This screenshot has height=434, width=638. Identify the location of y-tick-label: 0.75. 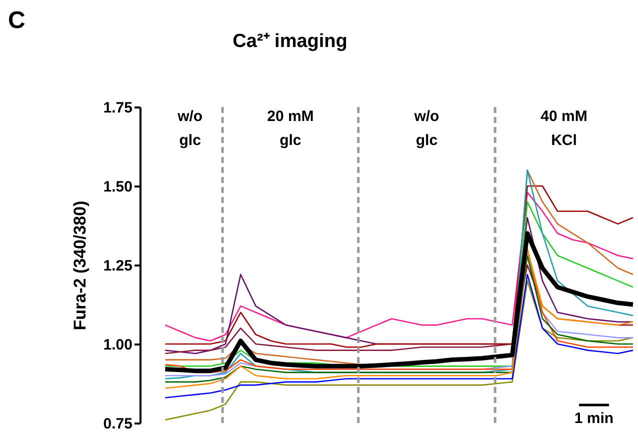
(117, 424).